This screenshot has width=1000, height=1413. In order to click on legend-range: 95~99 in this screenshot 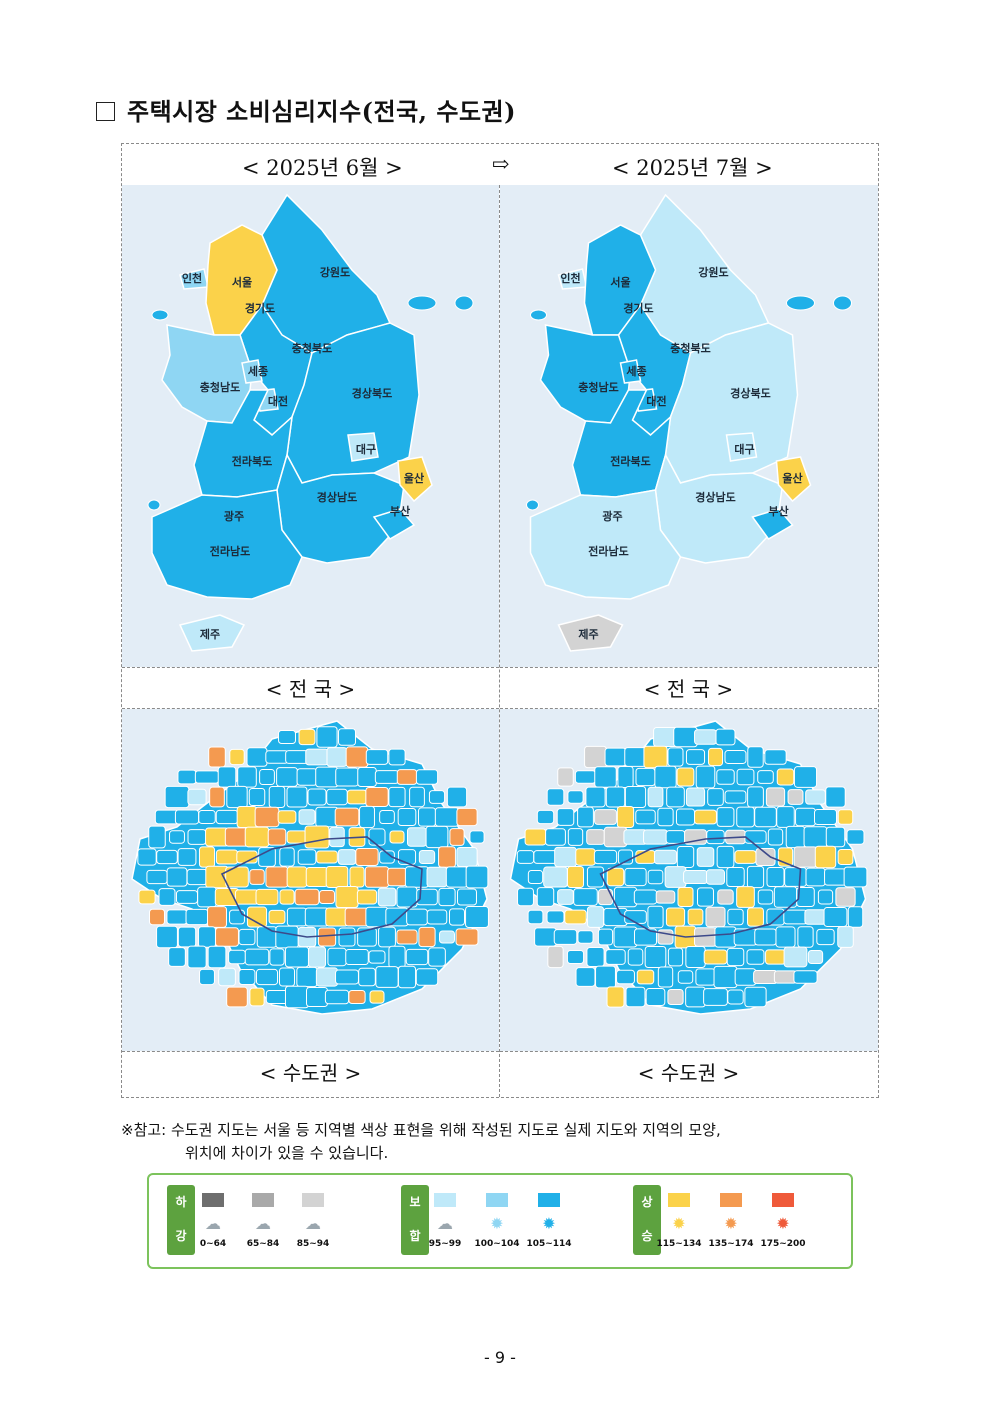, I will do `click(445, 1244)`.